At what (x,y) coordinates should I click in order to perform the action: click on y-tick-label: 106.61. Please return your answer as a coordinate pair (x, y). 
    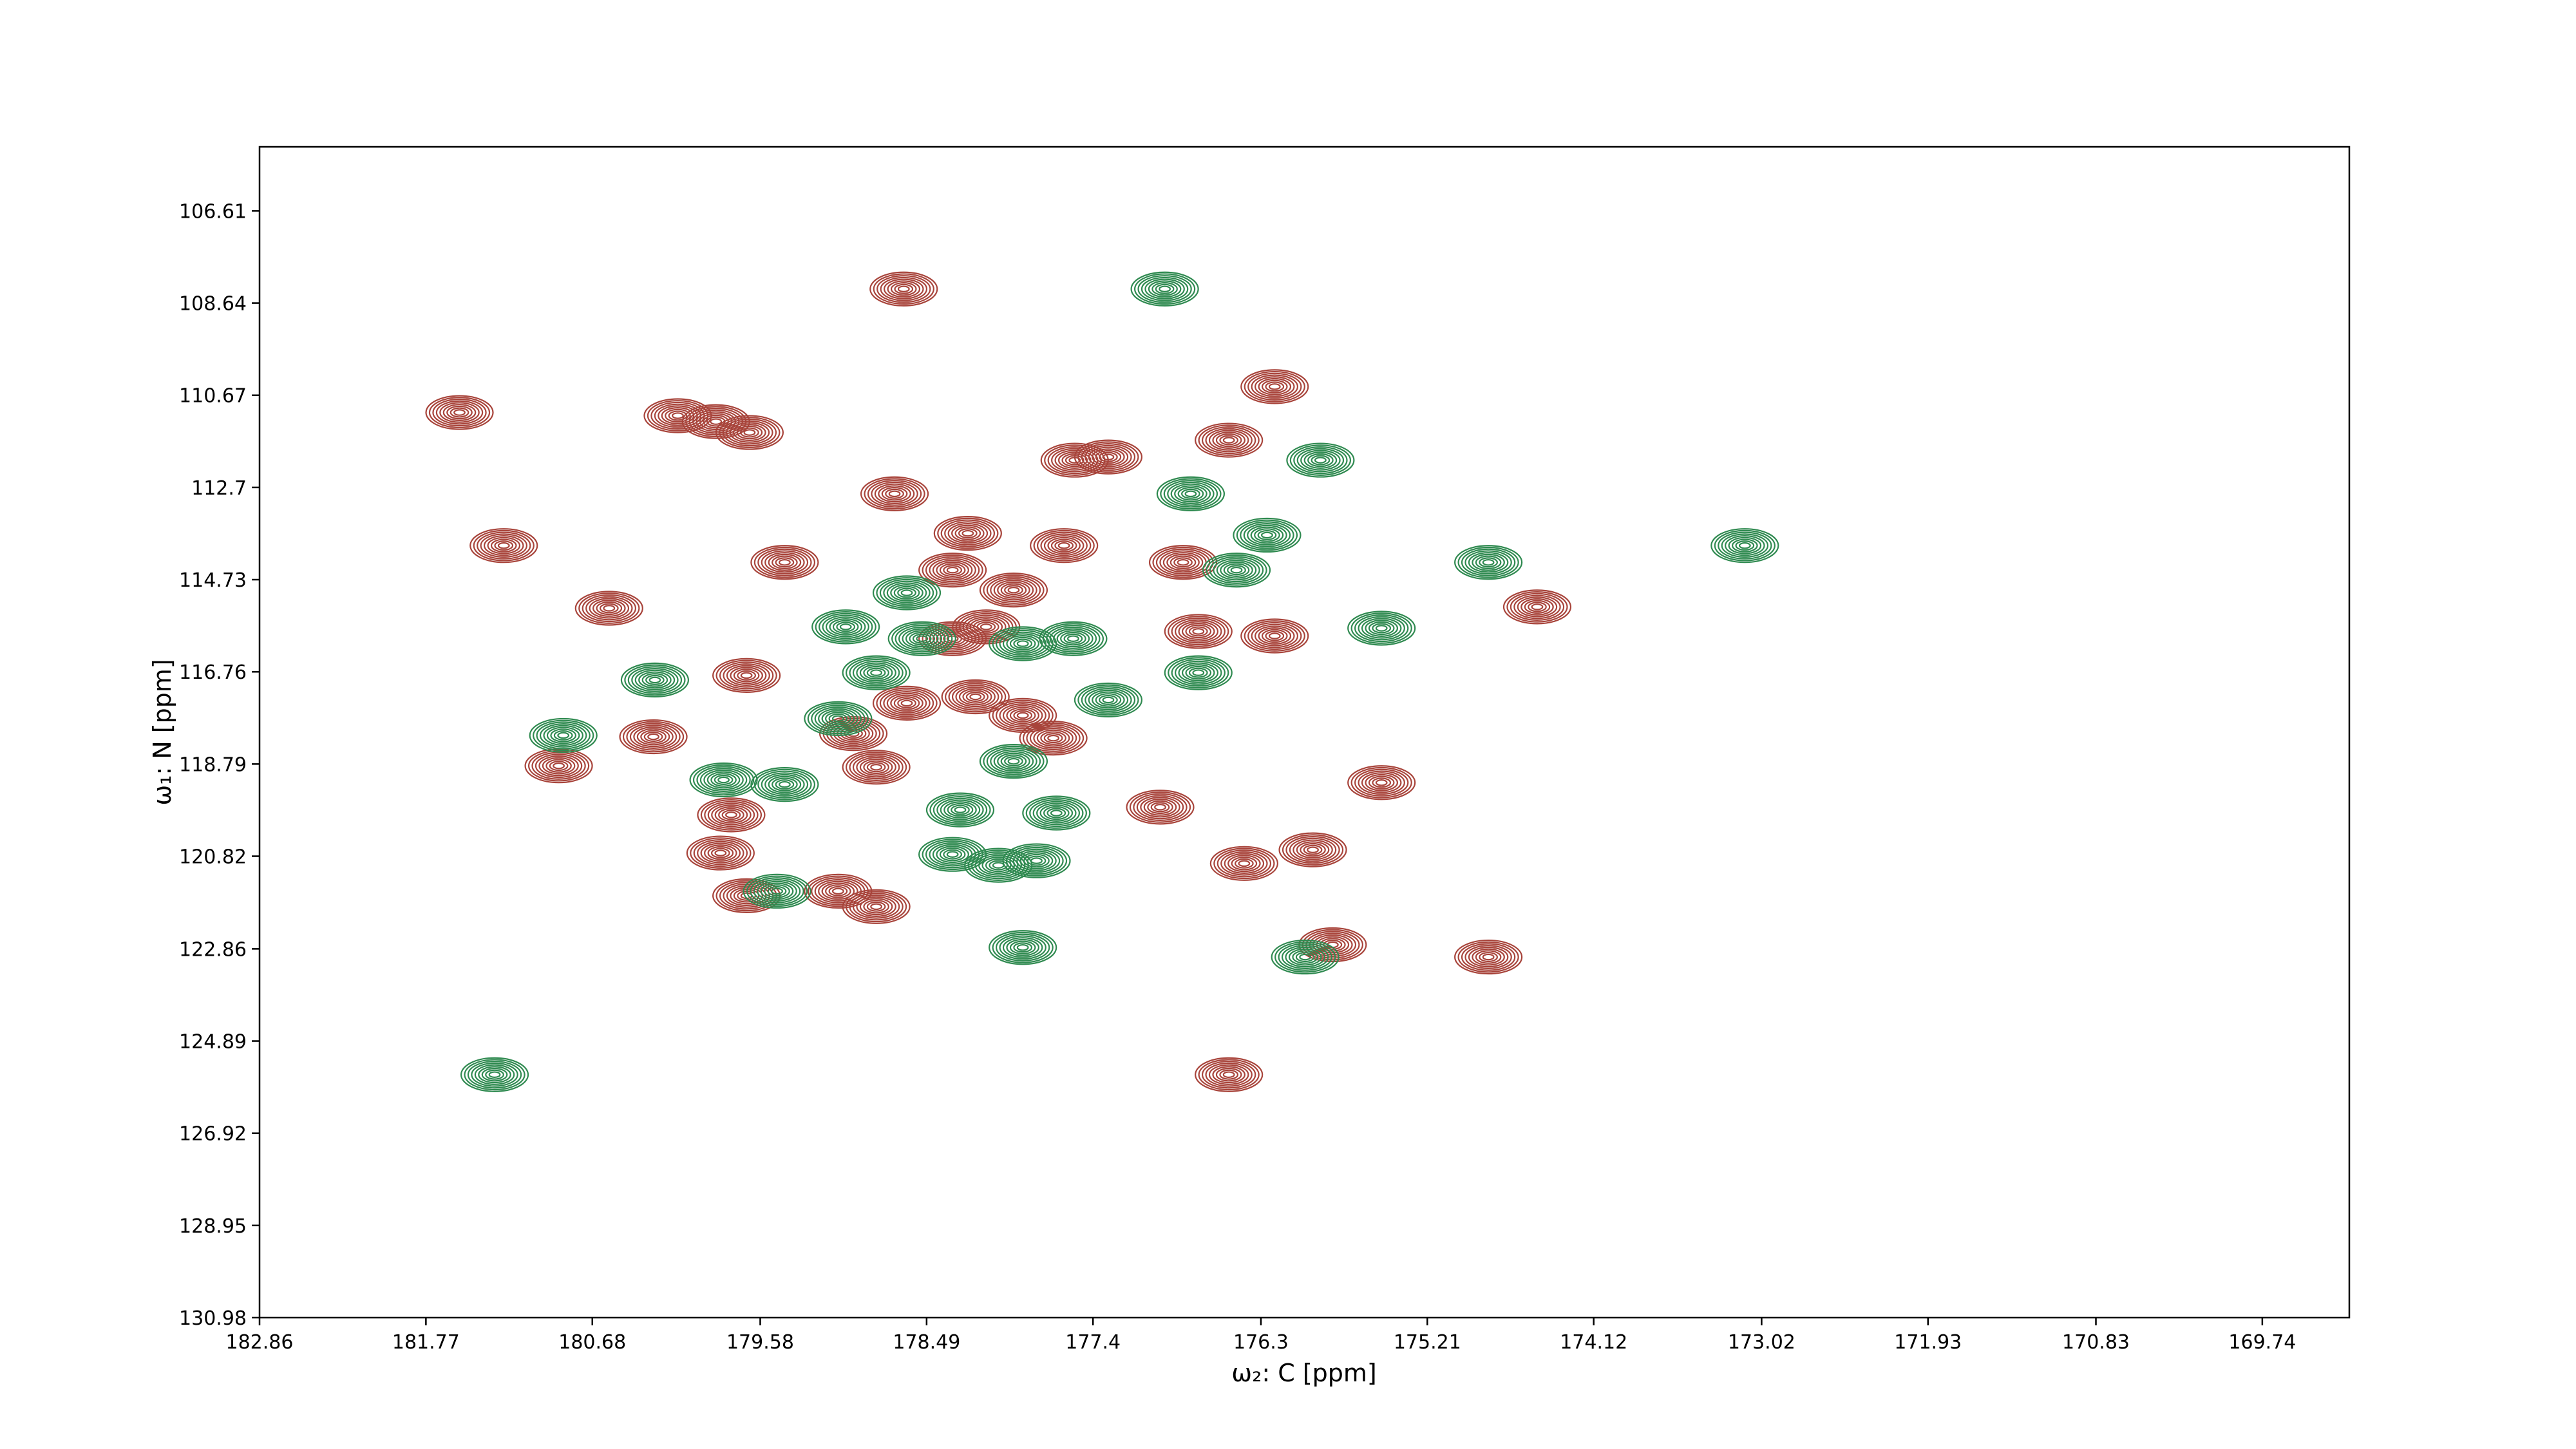
    Looking at the image, I should click on (213, 211).